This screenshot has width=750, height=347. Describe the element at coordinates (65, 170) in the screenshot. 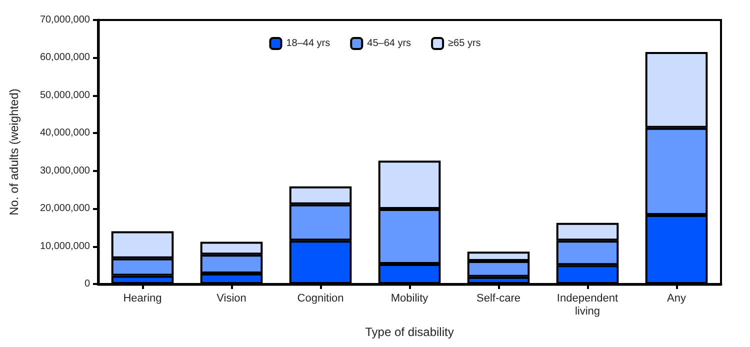

I see `y-tick-label: 30,000,000` at that location.